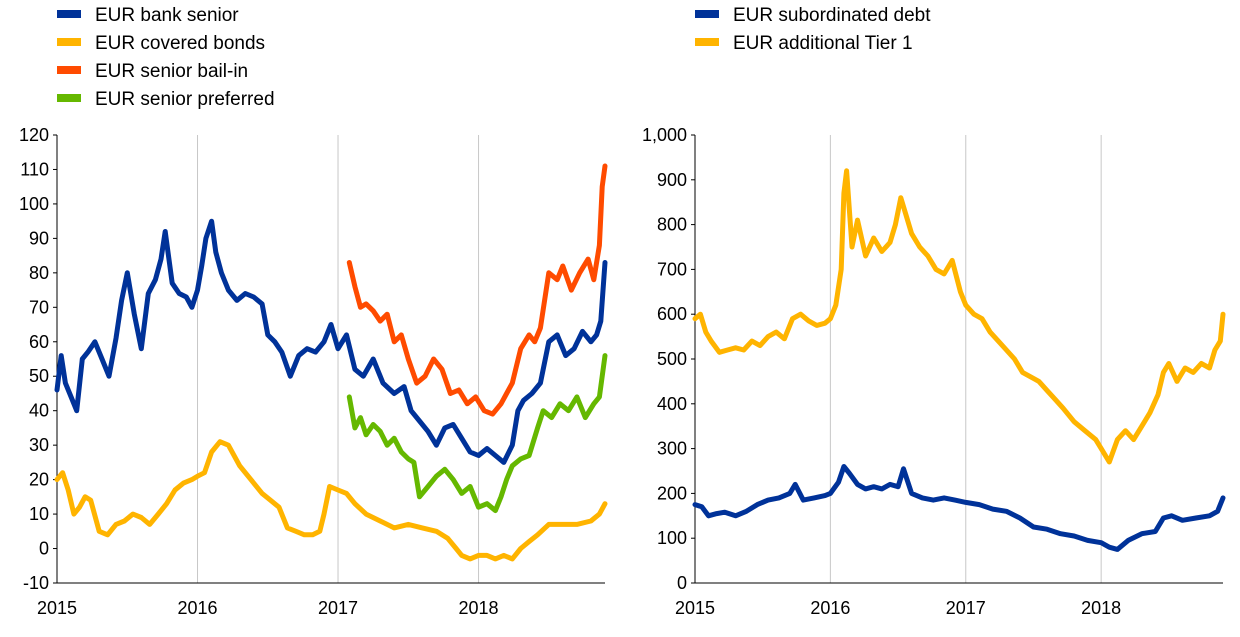  What do you see at coordinates (39, 445) in the screenshot?
I see `y-tick-label: 30` at bounding box center [39, 445].